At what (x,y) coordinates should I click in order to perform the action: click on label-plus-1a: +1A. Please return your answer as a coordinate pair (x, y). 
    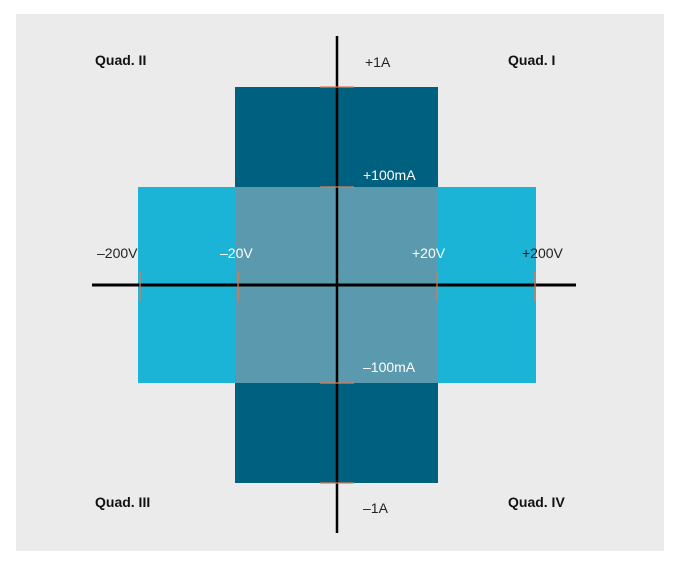
    Looking at the image, I should click on (378, 62).